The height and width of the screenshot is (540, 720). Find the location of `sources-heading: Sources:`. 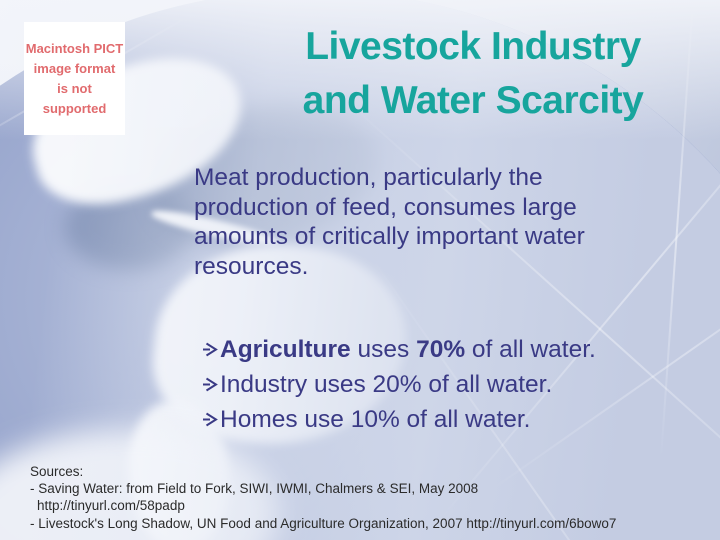

sources-heading: Sources: is located at coordinates (57, 471).